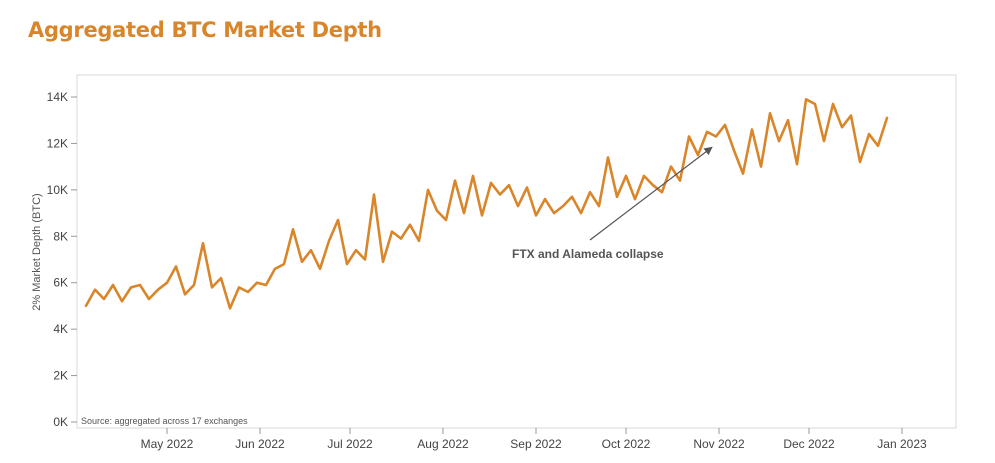  Describe the element at coordinates (350, 444) in the screenshot. I see `x-tick-label: Jul 2022` at that location.